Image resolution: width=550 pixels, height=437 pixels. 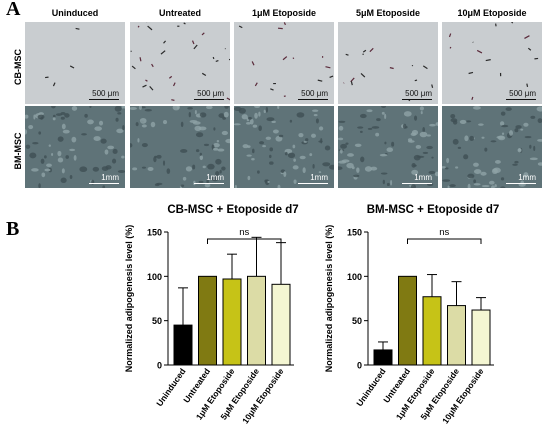 I want to click on chart-title: BM-MSC + Etoposide d7, so click(x=433, y=210).